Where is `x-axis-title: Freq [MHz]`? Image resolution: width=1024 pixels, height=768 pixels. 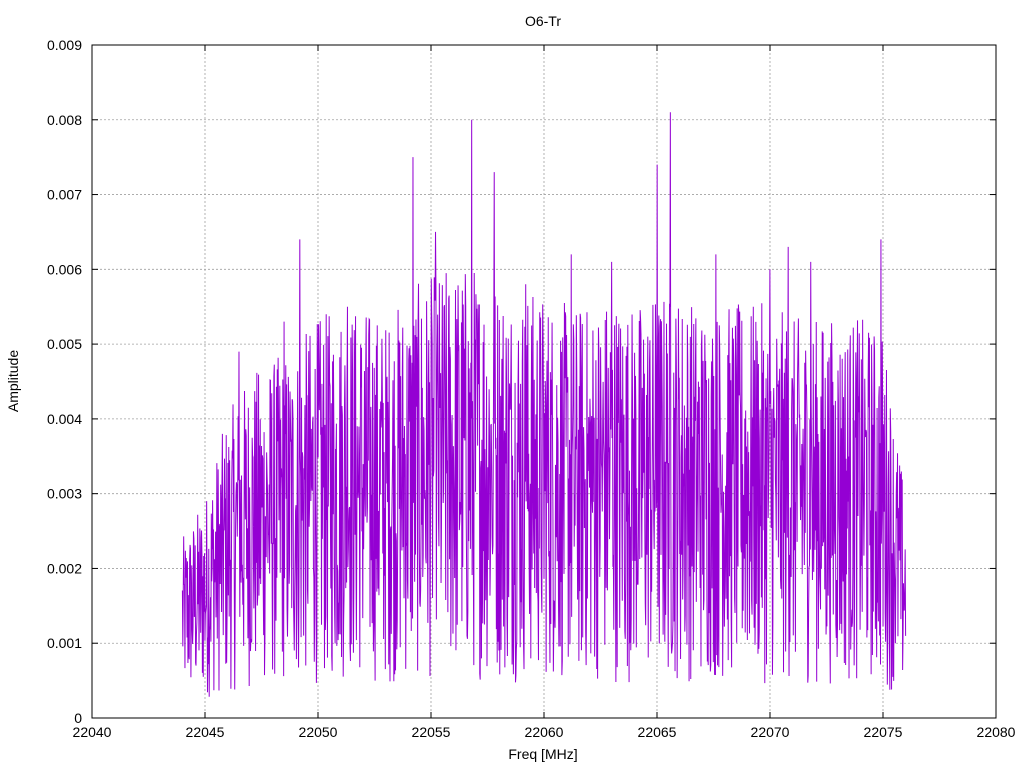
x-axis-title: Freq [MHz] is located at coordinates (542, 754).